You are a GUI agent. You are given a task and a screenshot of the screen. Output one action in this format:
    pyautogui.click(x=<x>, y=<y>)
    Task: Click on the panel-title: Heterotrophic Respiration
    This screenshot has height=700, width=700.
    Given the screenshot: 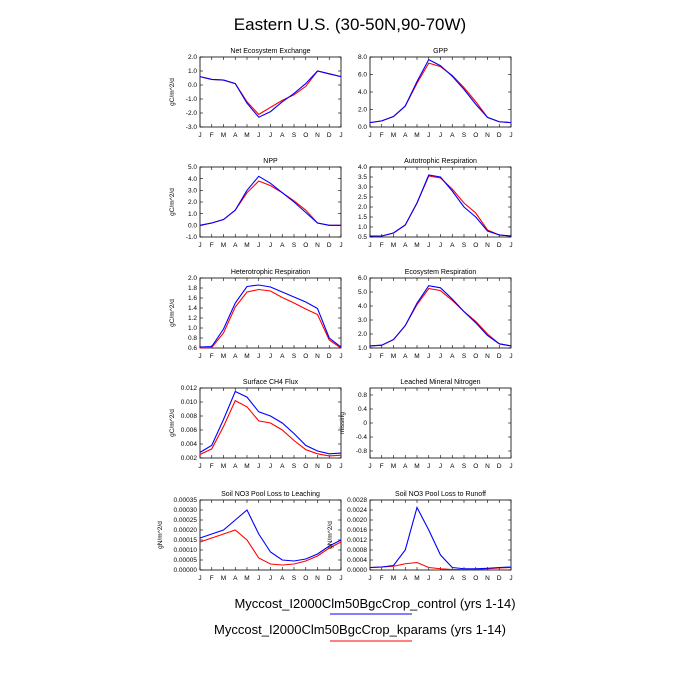 What is the action you would take?
    pyautogui.click(x=270, y=272)
    